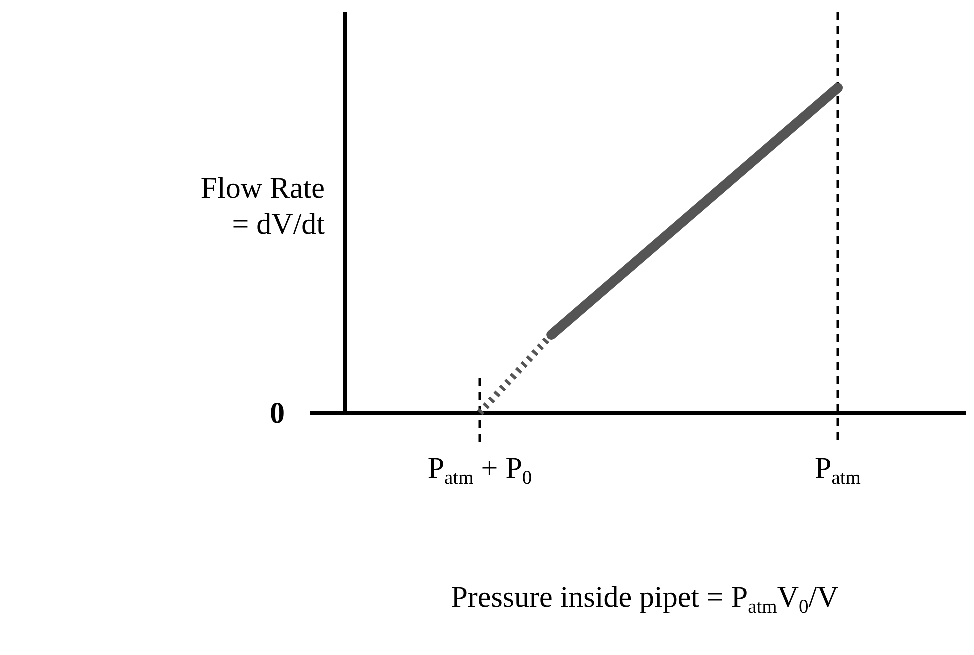 This screenshot has width=974, height=655. I want to click on x-tick-label: P$_{atm}$ + P$_{0}$, so click(480, 470).